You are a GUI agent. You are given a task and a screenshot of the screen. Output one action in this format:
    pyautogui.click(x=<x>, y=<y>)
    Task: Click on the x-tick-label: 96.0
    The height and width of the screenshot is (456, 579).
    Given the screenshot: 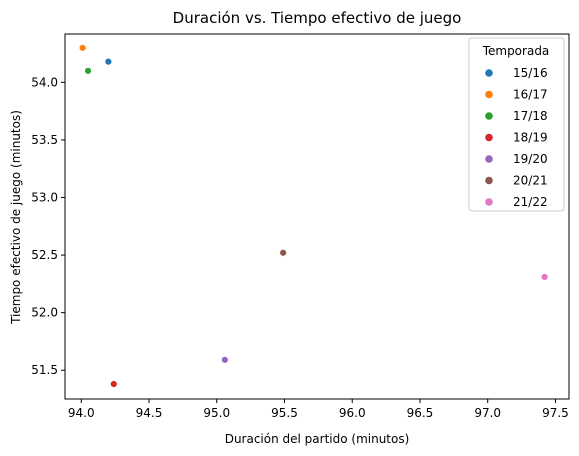 What is the action you would take?
    pyautogui.click(x=352, y=413)
    